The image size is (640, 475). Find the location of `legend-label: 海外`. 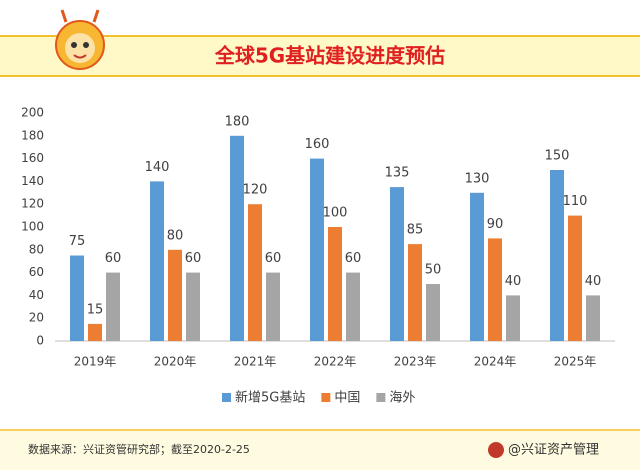

legend-label: 海外 is located at coordinates (402, 398).